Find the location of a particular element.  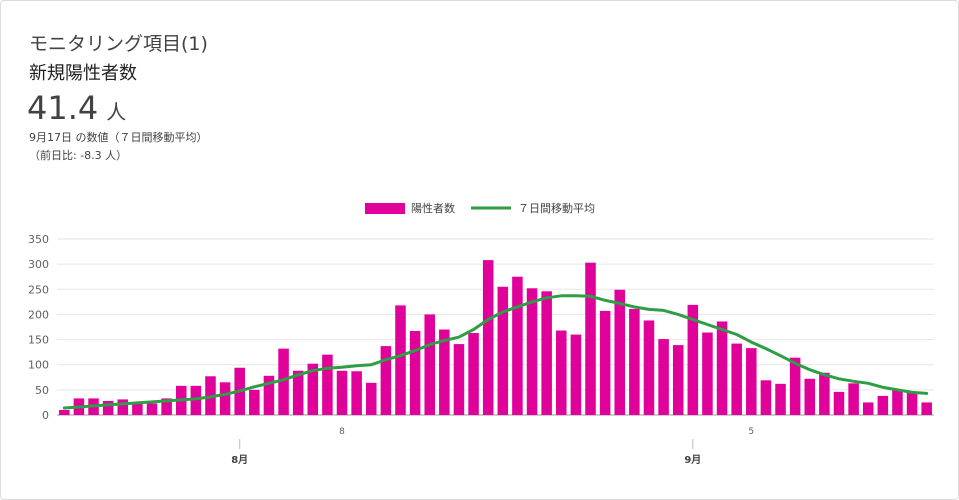

legend-label-bars: 陽性者数 is located at coordinates (433, 208).